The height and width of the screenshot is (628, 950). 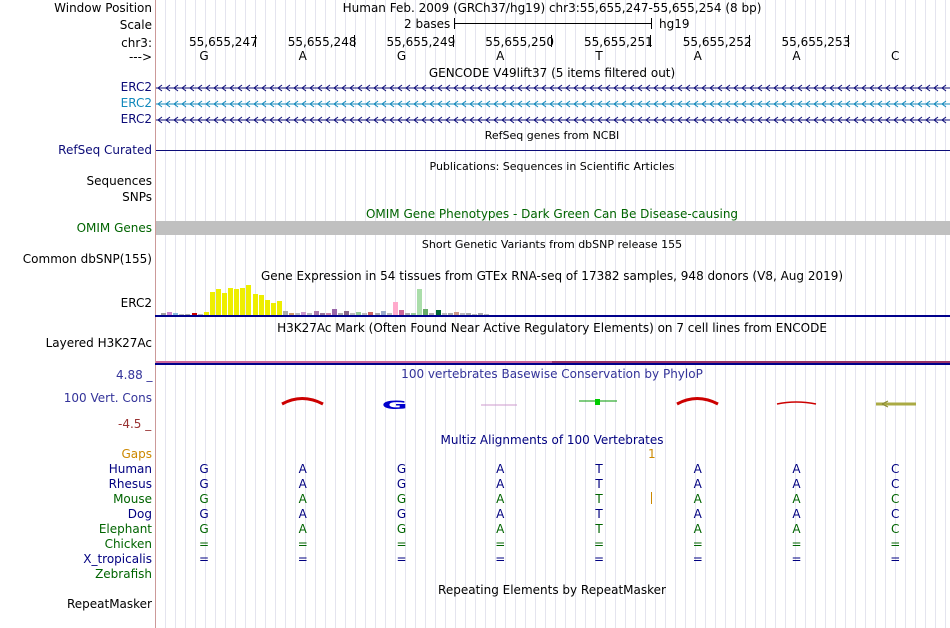 I want to click on species-label-elephant: Elephant, so click(x=125, y=529).